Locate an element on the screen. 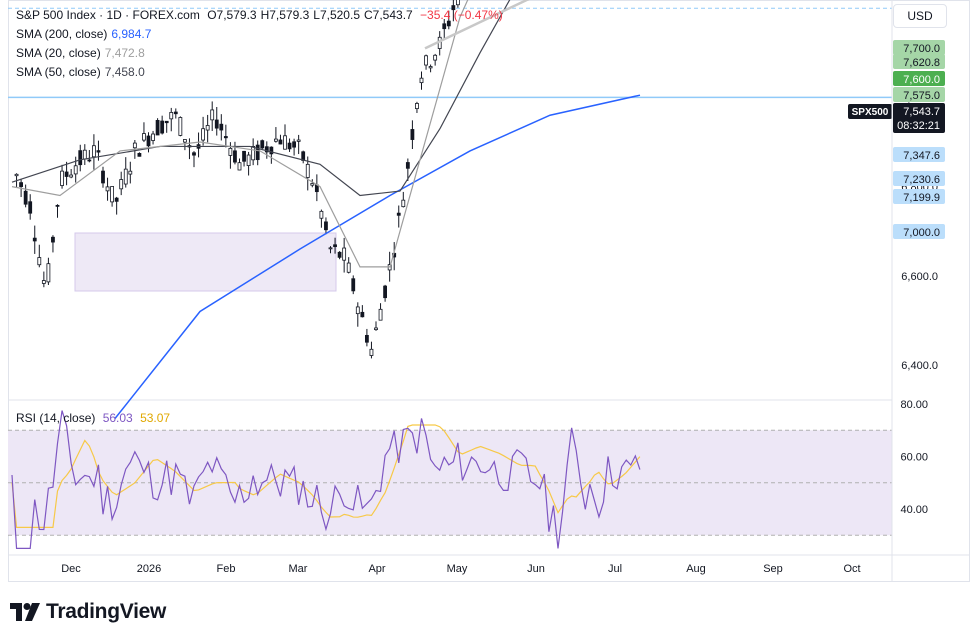  rsi-line is located at coordinates (326, 479).